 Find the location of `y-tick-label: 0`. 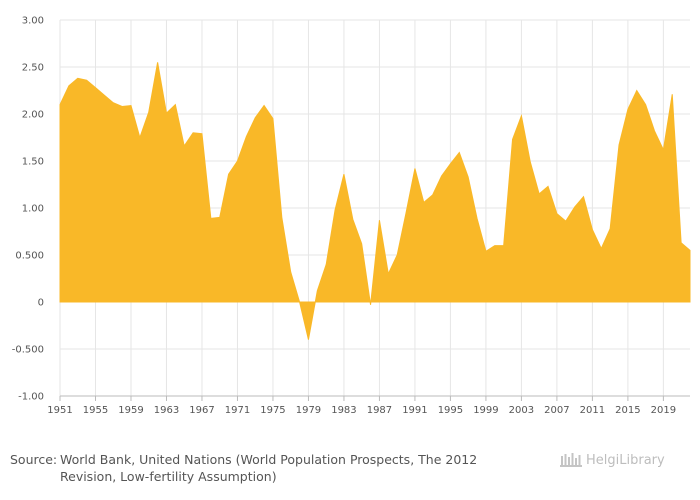

y-tick-label: 0 is located at coordinates (41, 303).